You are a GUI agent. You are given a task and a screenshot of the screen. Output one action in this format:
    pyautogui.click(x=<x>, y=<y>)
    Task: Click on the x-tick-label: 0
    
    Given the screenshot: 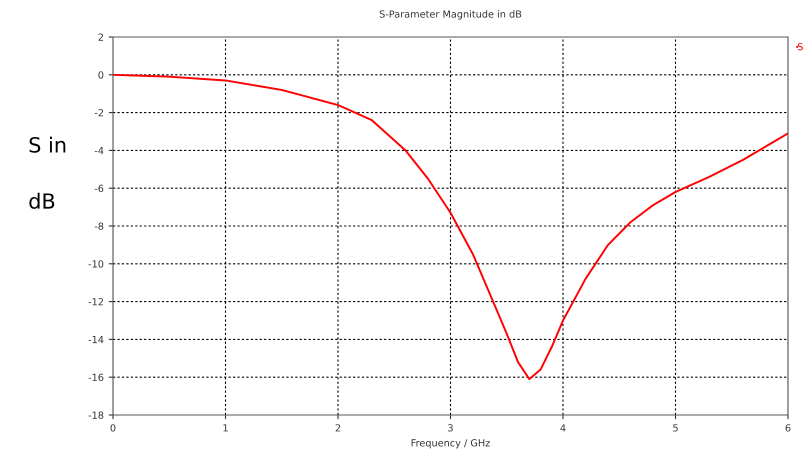 What is the action you would take?
    pyautogui.click(x=113, y=428)
    